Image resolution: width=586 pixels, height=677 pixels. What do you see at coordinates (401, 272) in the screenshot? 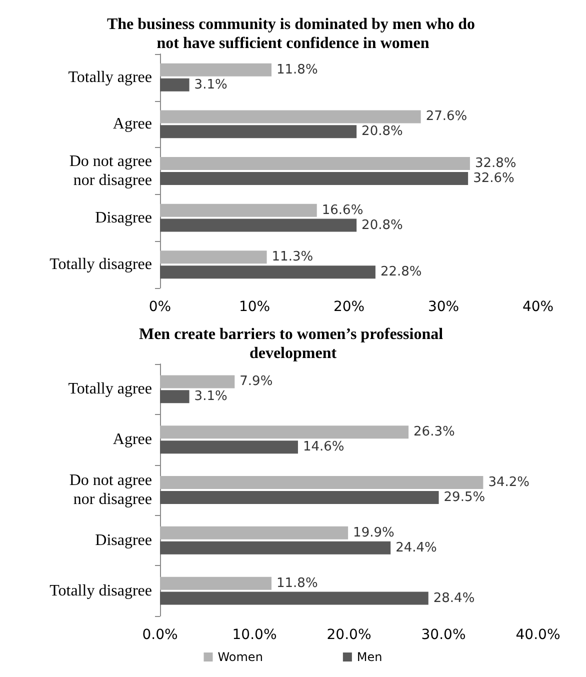
I see `data-label: 22.8%` at bounding box center [401, 272].